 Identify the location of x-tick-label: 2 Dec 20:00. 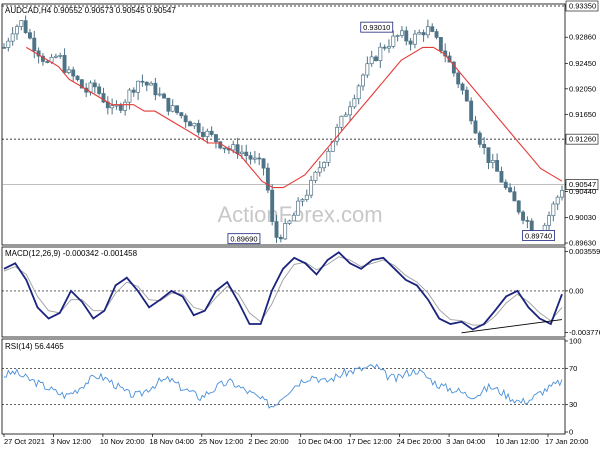
(268, 441).